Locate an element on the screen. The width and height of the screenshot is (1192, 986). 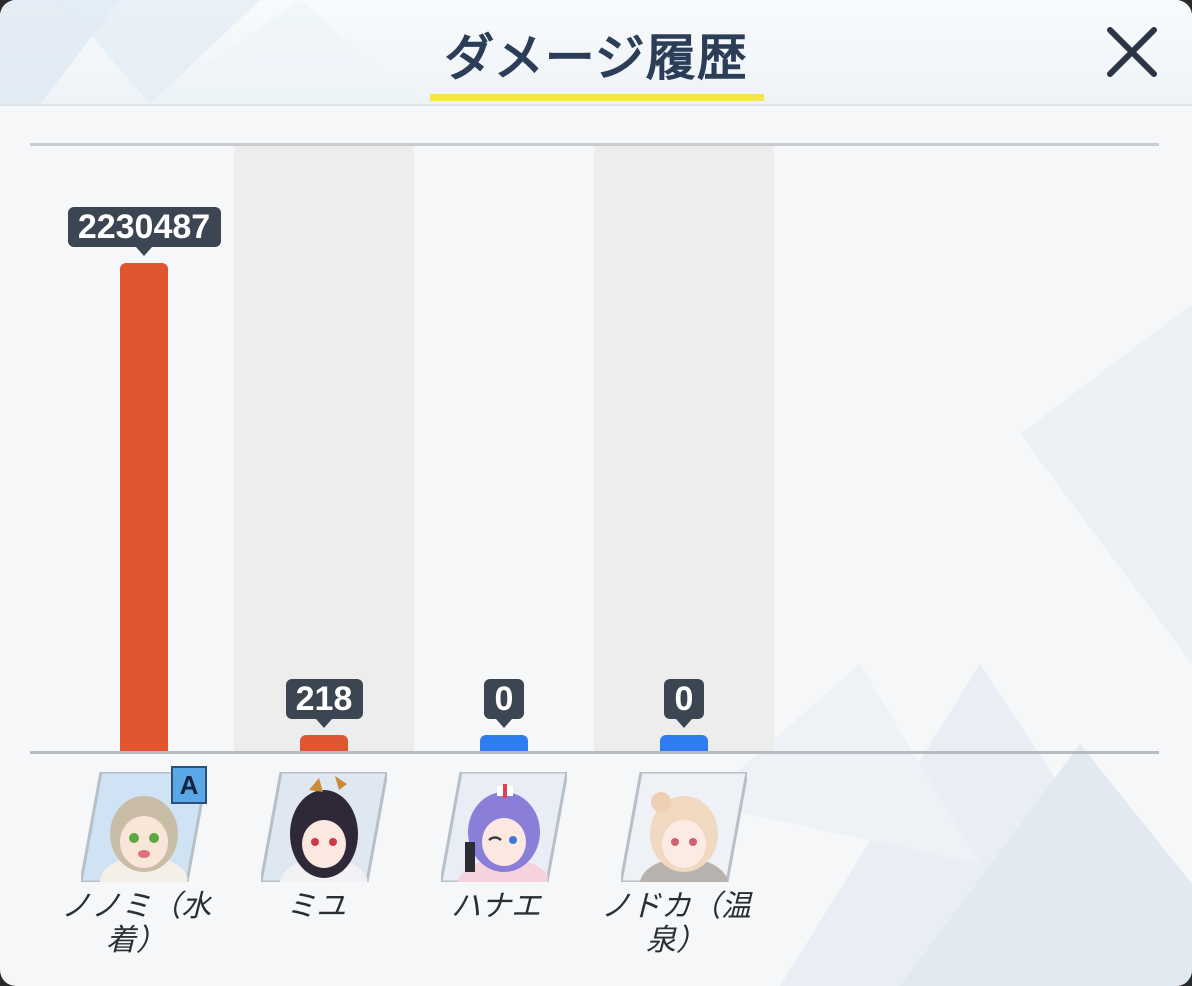
page-title: ダメージ履歴 is located at coordinates (596, 58).